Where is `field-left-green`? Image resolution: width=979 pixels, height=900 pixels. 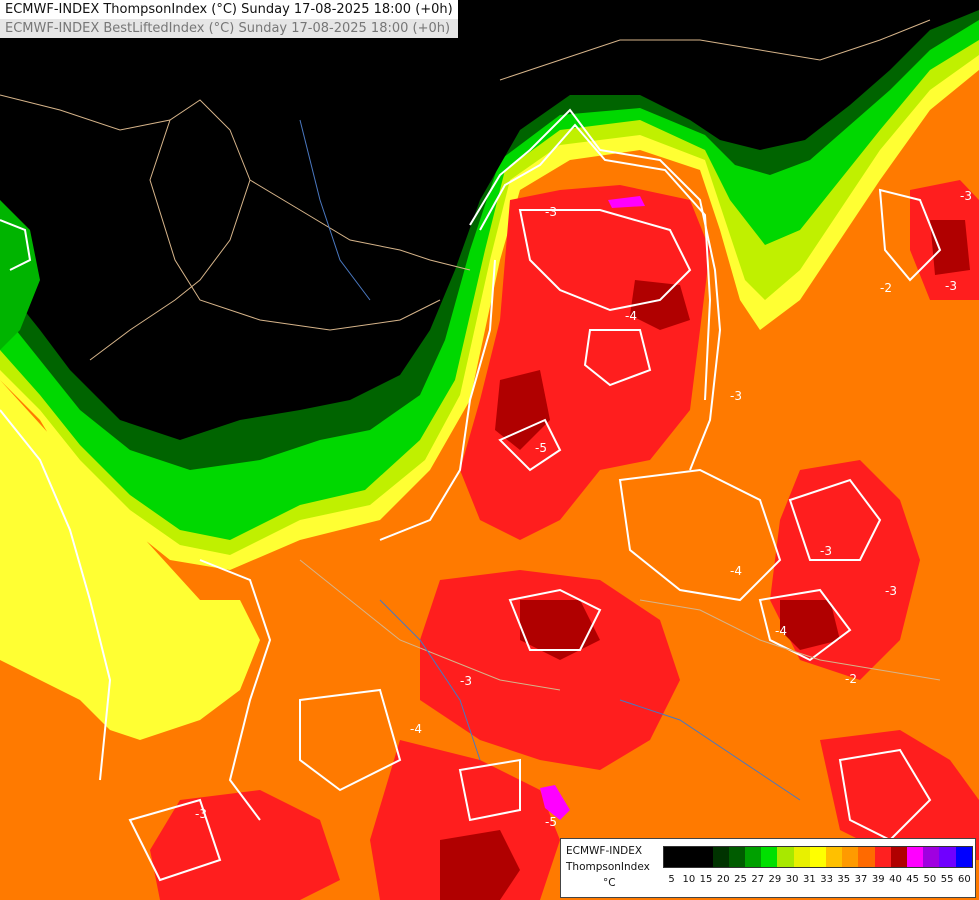 field-left-green is located at coordinates (20, 275).